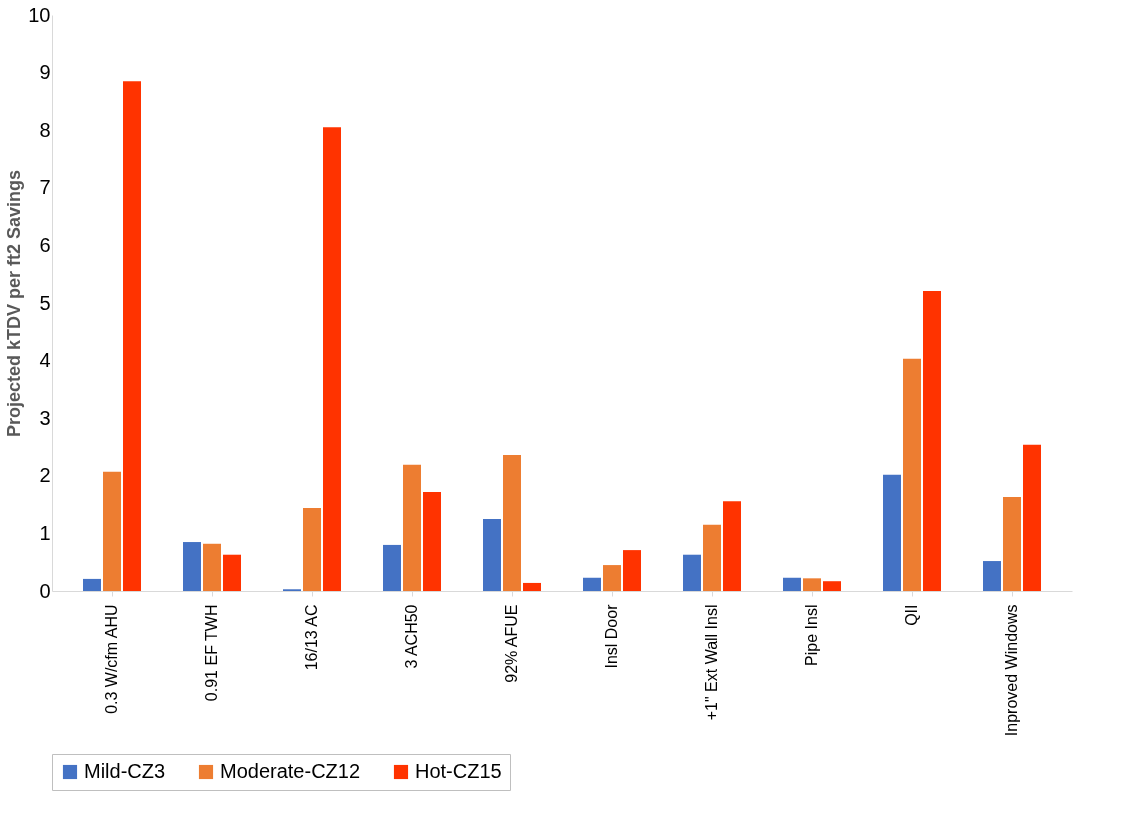 The height and width of the screenshot is (831, 1145). What do you see at coordinates (45, 244) in the screenshot?
I see `y-tick-label: 6` at bounding box center [45, 244].